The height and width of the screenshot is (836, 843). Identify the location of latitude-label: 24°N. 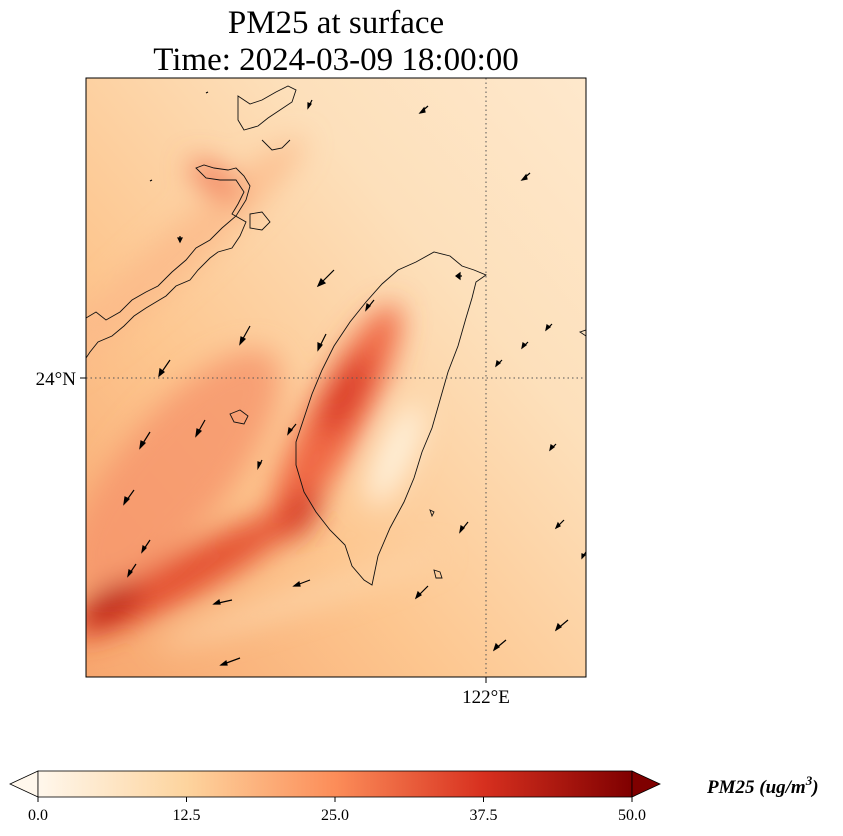
(56, 379).